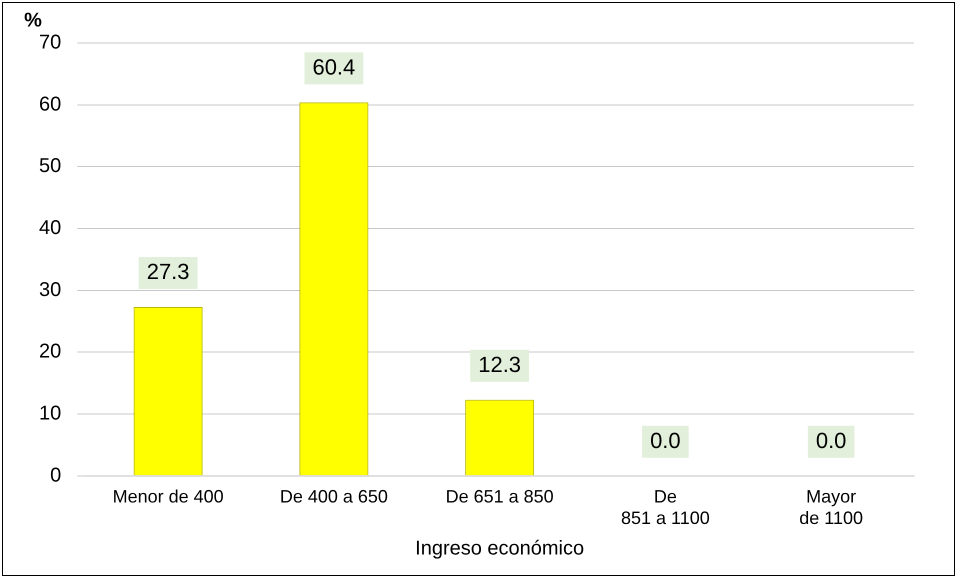 The image size is (957, 578). Describe the element at coordinates (500, 496) in the screenshot. I see `x-tick-label: De 651 a 850` at that location.